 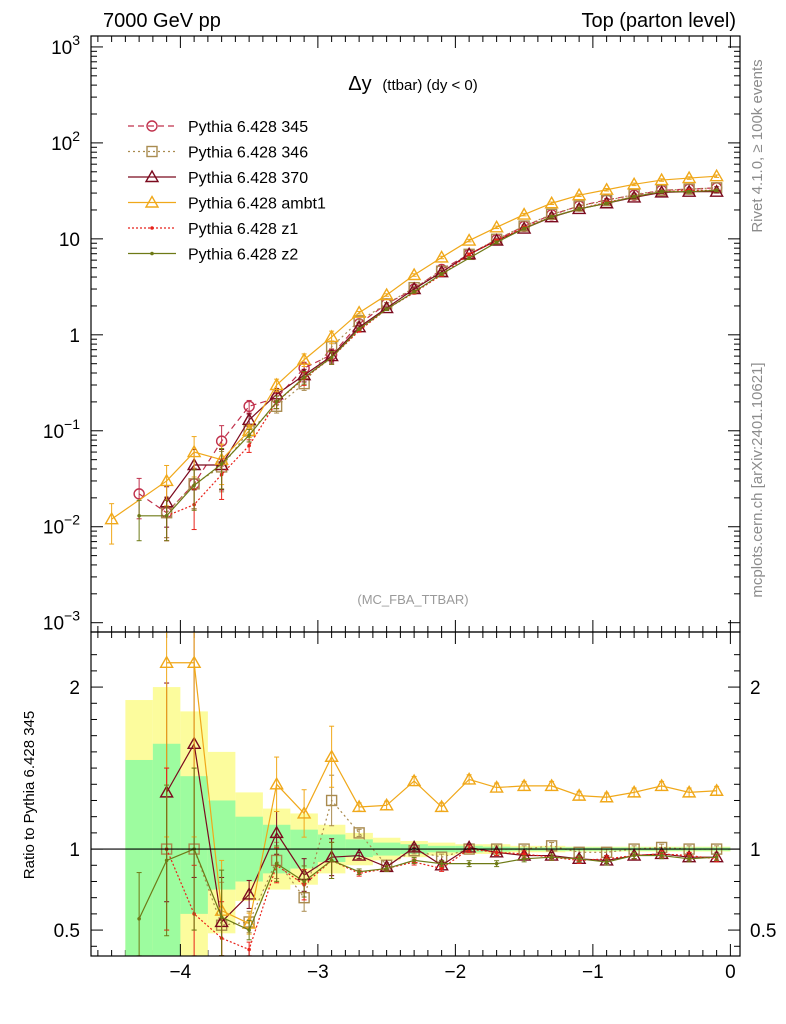 What do you see at coordinates (152, 253) in the screenshot?
I see `legend-marker-z2` at bounding box center [152, 253].